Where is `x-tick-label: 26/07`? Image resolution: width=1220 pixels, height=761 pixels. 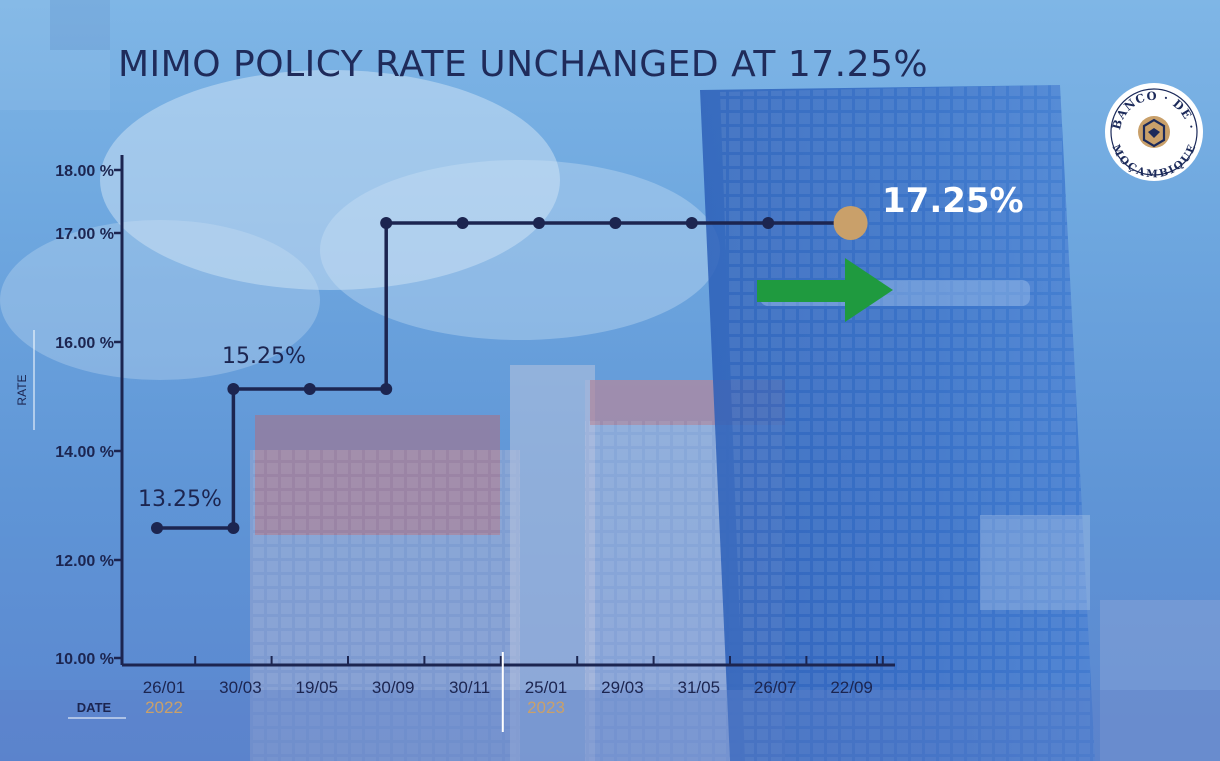
x-tick-label: 26/07 is located at coordinates (775, 687).